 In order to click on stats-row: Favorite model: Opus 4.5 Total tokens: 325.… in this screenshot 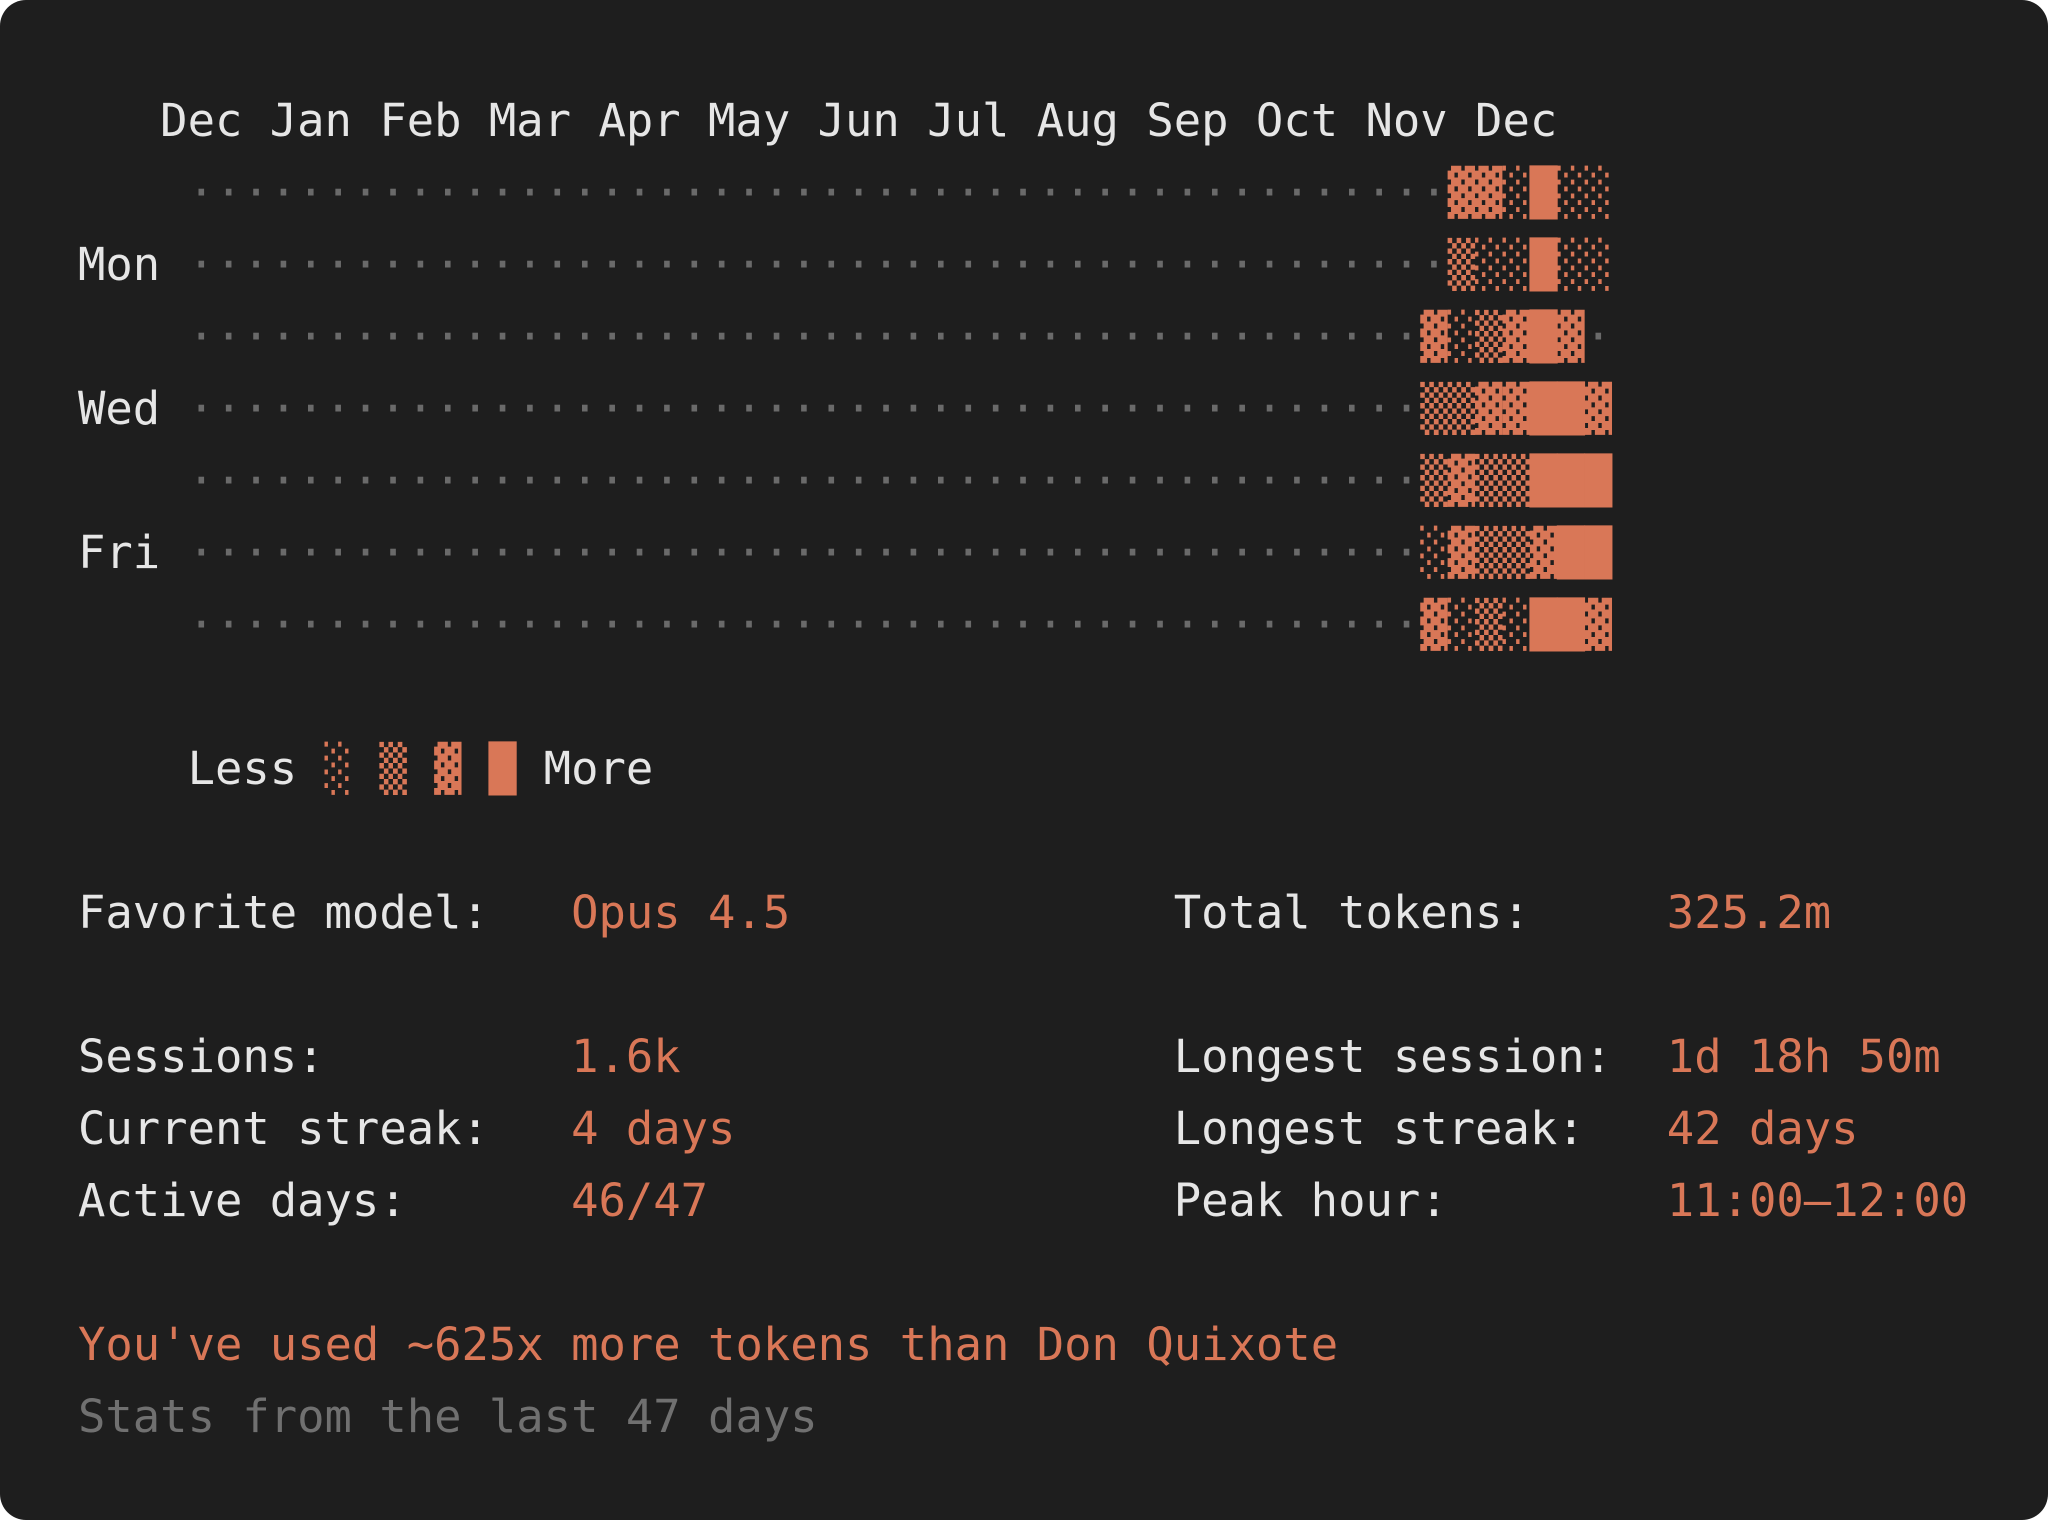, I will do `click(1053, 913)`.